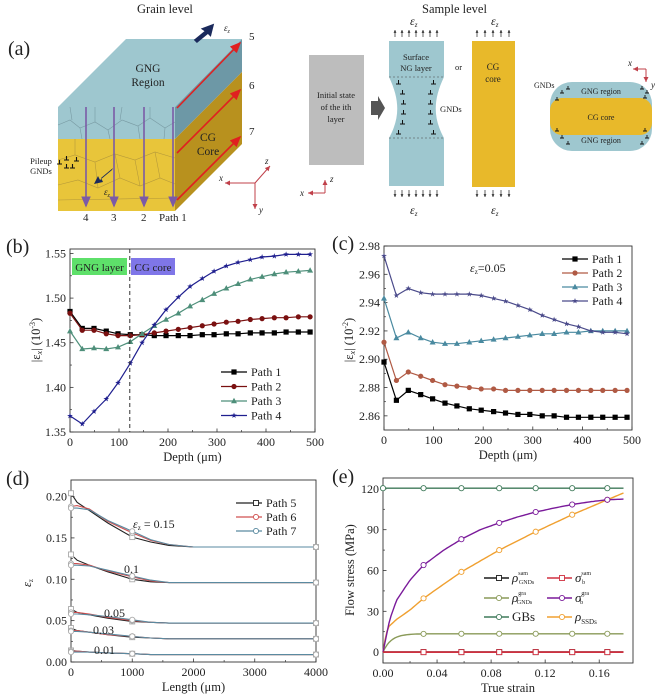 This screenshot has width=659, height=698. I want to click on curve-label-text: = 0.15, so click(158, 524).